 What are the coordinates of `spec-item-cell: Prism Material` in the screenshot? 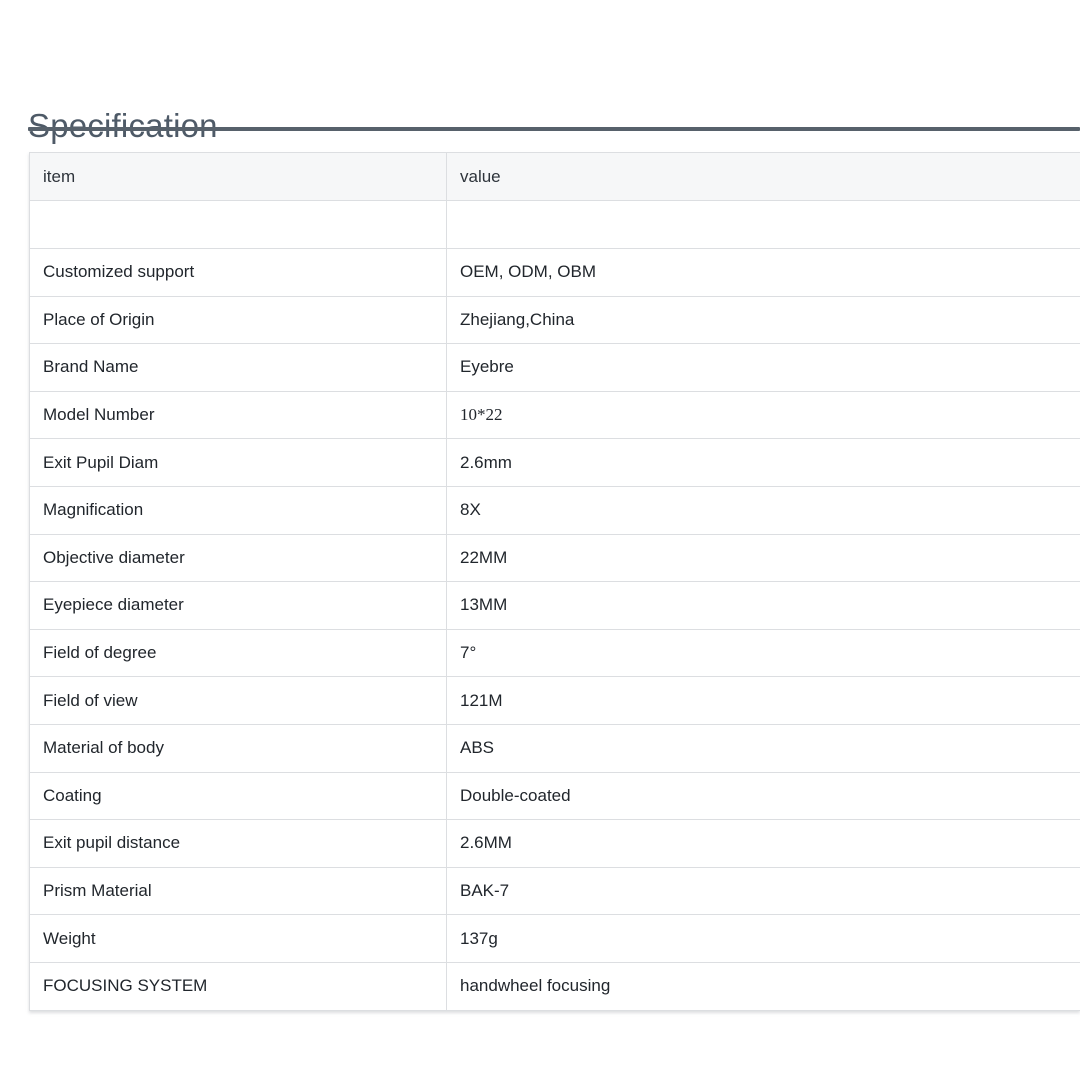 It's located at (238, 891).